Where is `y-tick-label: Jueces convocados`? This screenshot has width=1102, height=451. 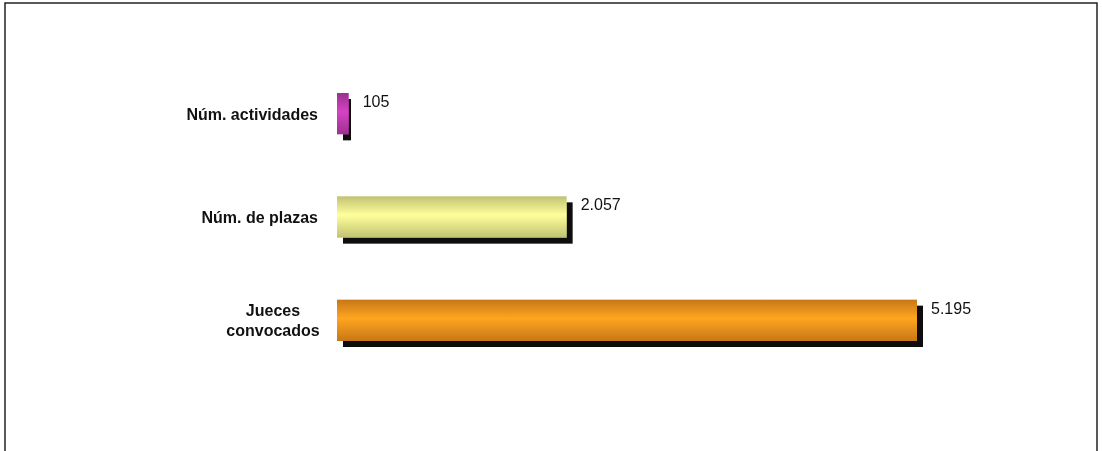
y-tick-label: Jueces convocados is located at coordinates (273, 321).